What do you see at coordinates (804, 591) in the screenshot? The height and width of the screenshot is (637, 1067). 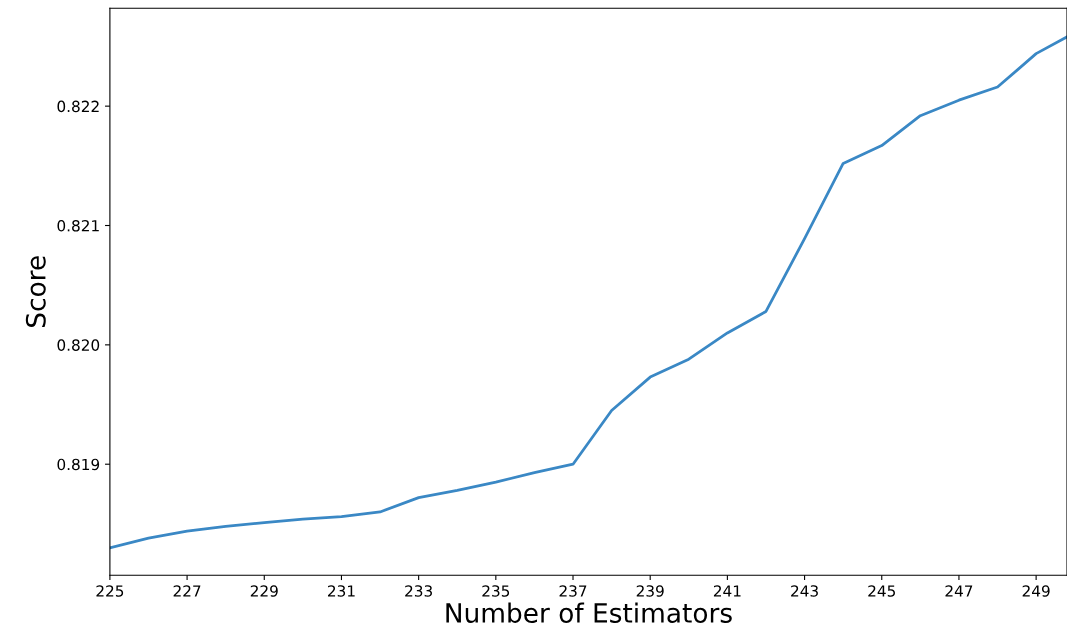 I see `x-tick-label: 243` at bounding box center [804, 591].